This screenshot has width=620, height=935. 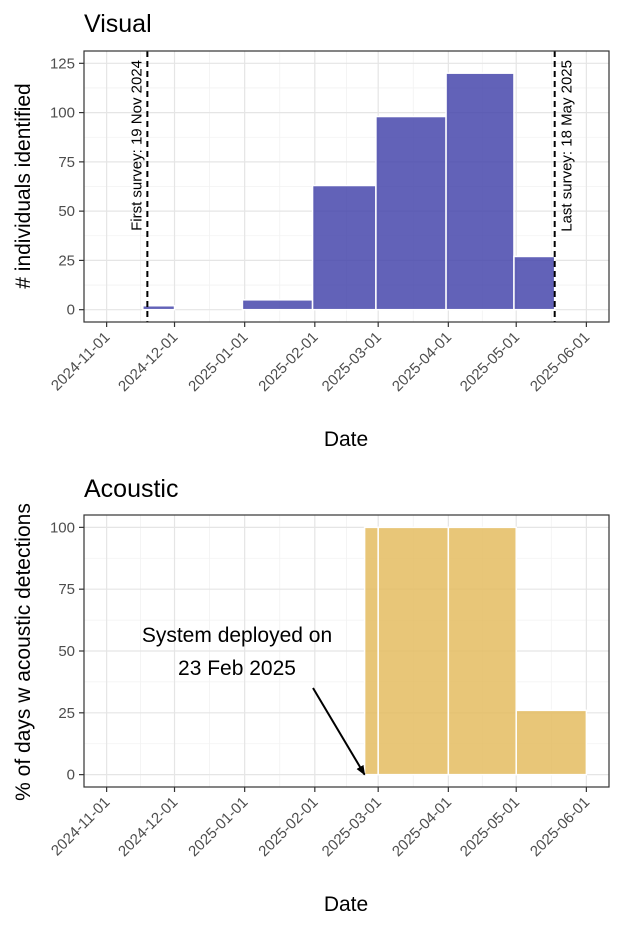 What do you see at coordinates (118, 24) in the screenshot?
I see `visual-panel-title: Visual` at bounding box center [118, 24].